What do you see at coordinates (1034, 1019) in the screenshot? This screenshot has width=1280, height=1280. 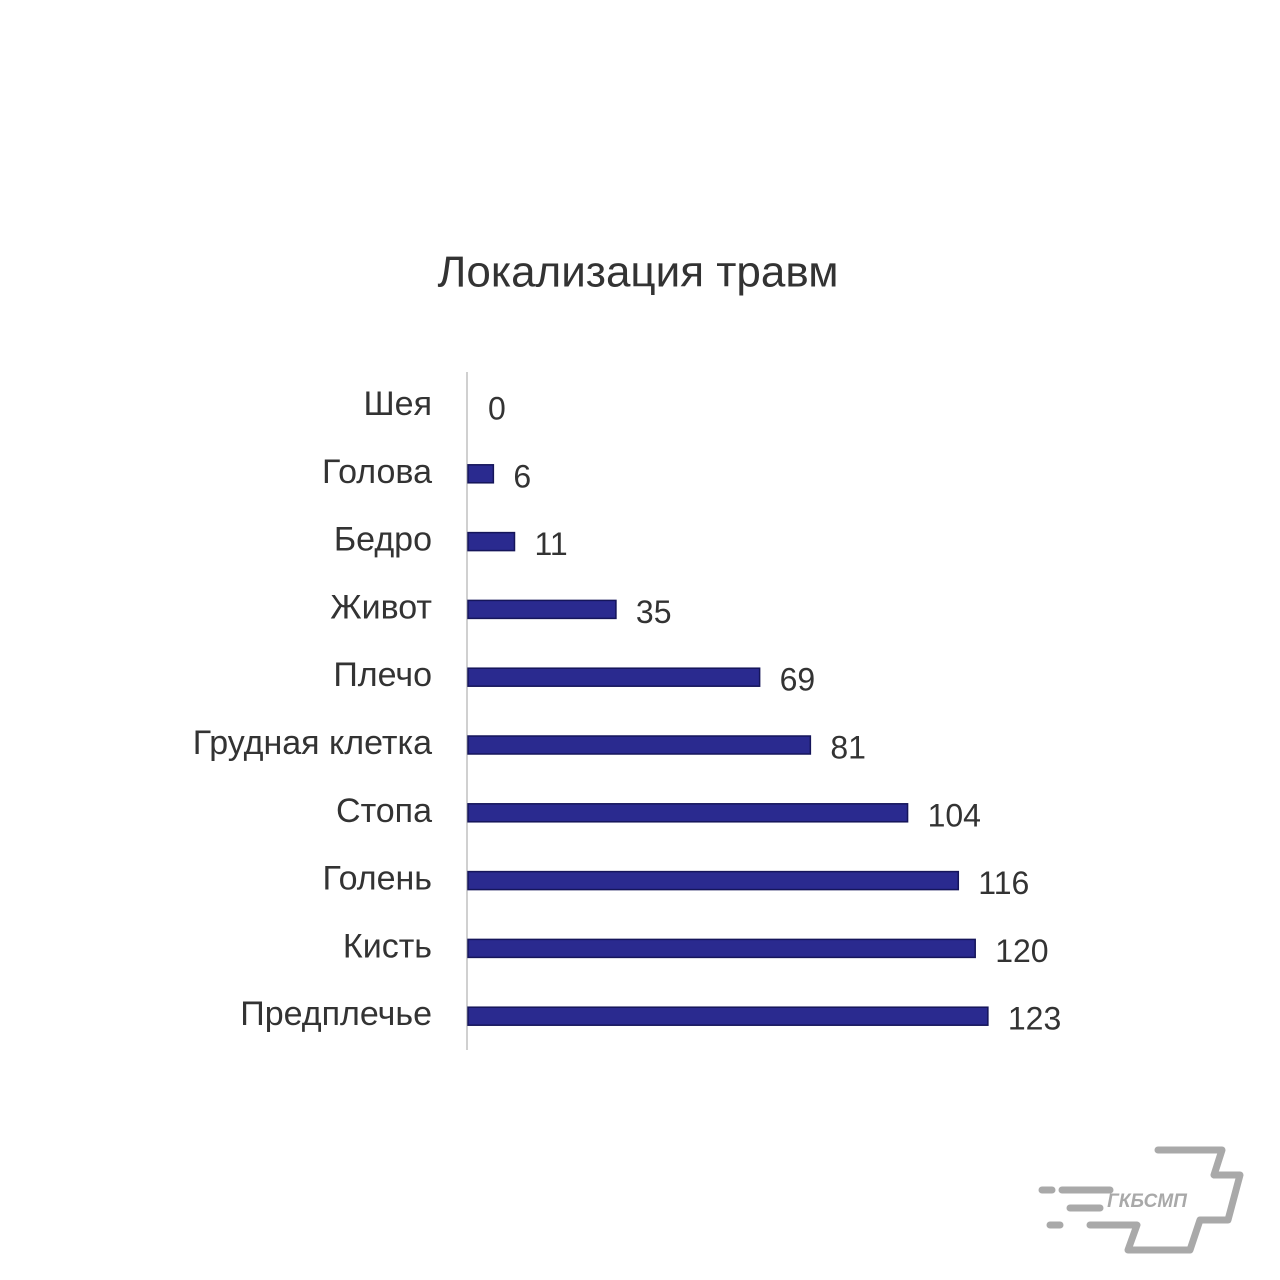 I see `data-label: 123` at bounding box center [1034, 1019].